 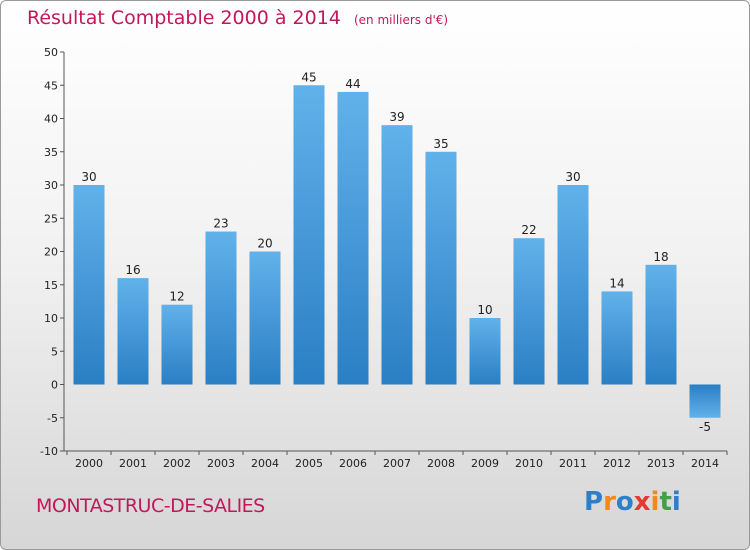 I want to click on value-label-2009: 10, so click(x=484, y=310).